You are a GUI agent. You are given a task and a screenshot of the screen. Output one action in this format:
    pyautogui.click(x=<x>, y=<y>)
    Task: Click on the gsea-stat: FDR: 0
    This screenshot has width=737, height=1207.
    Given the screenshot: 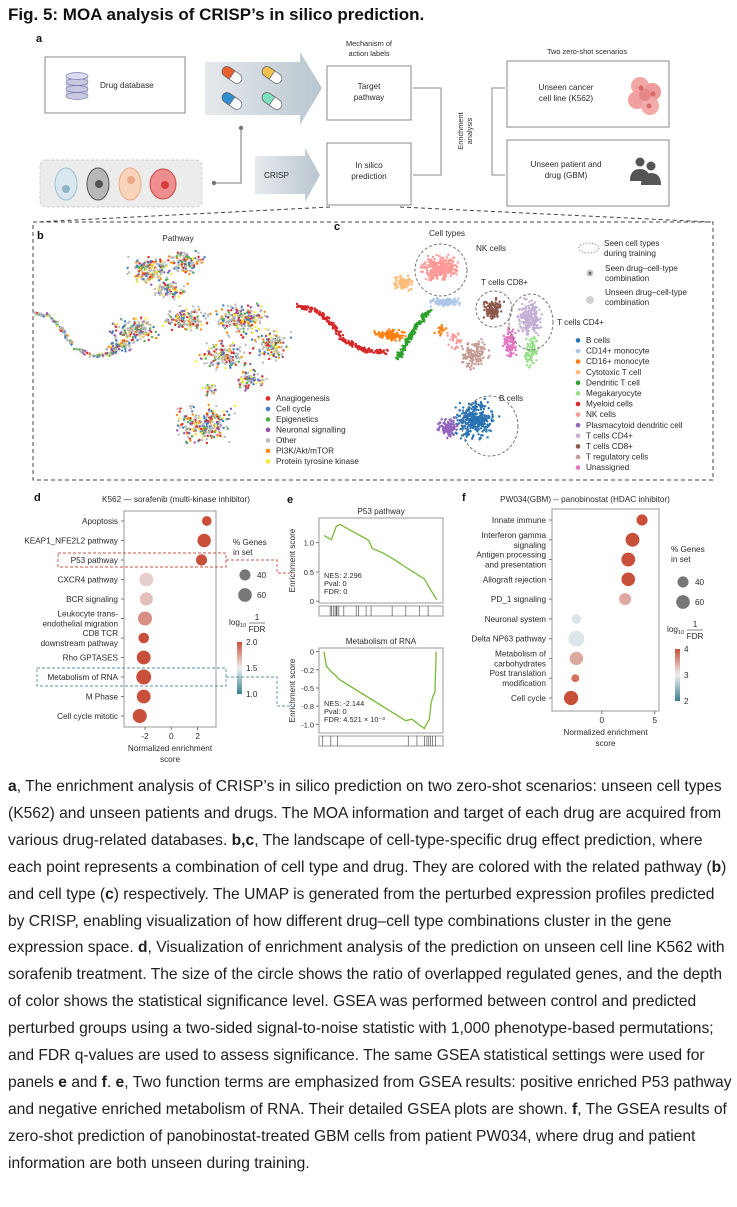 What is the action you would take?
    pyautogui.click(x=335, y=591)
    